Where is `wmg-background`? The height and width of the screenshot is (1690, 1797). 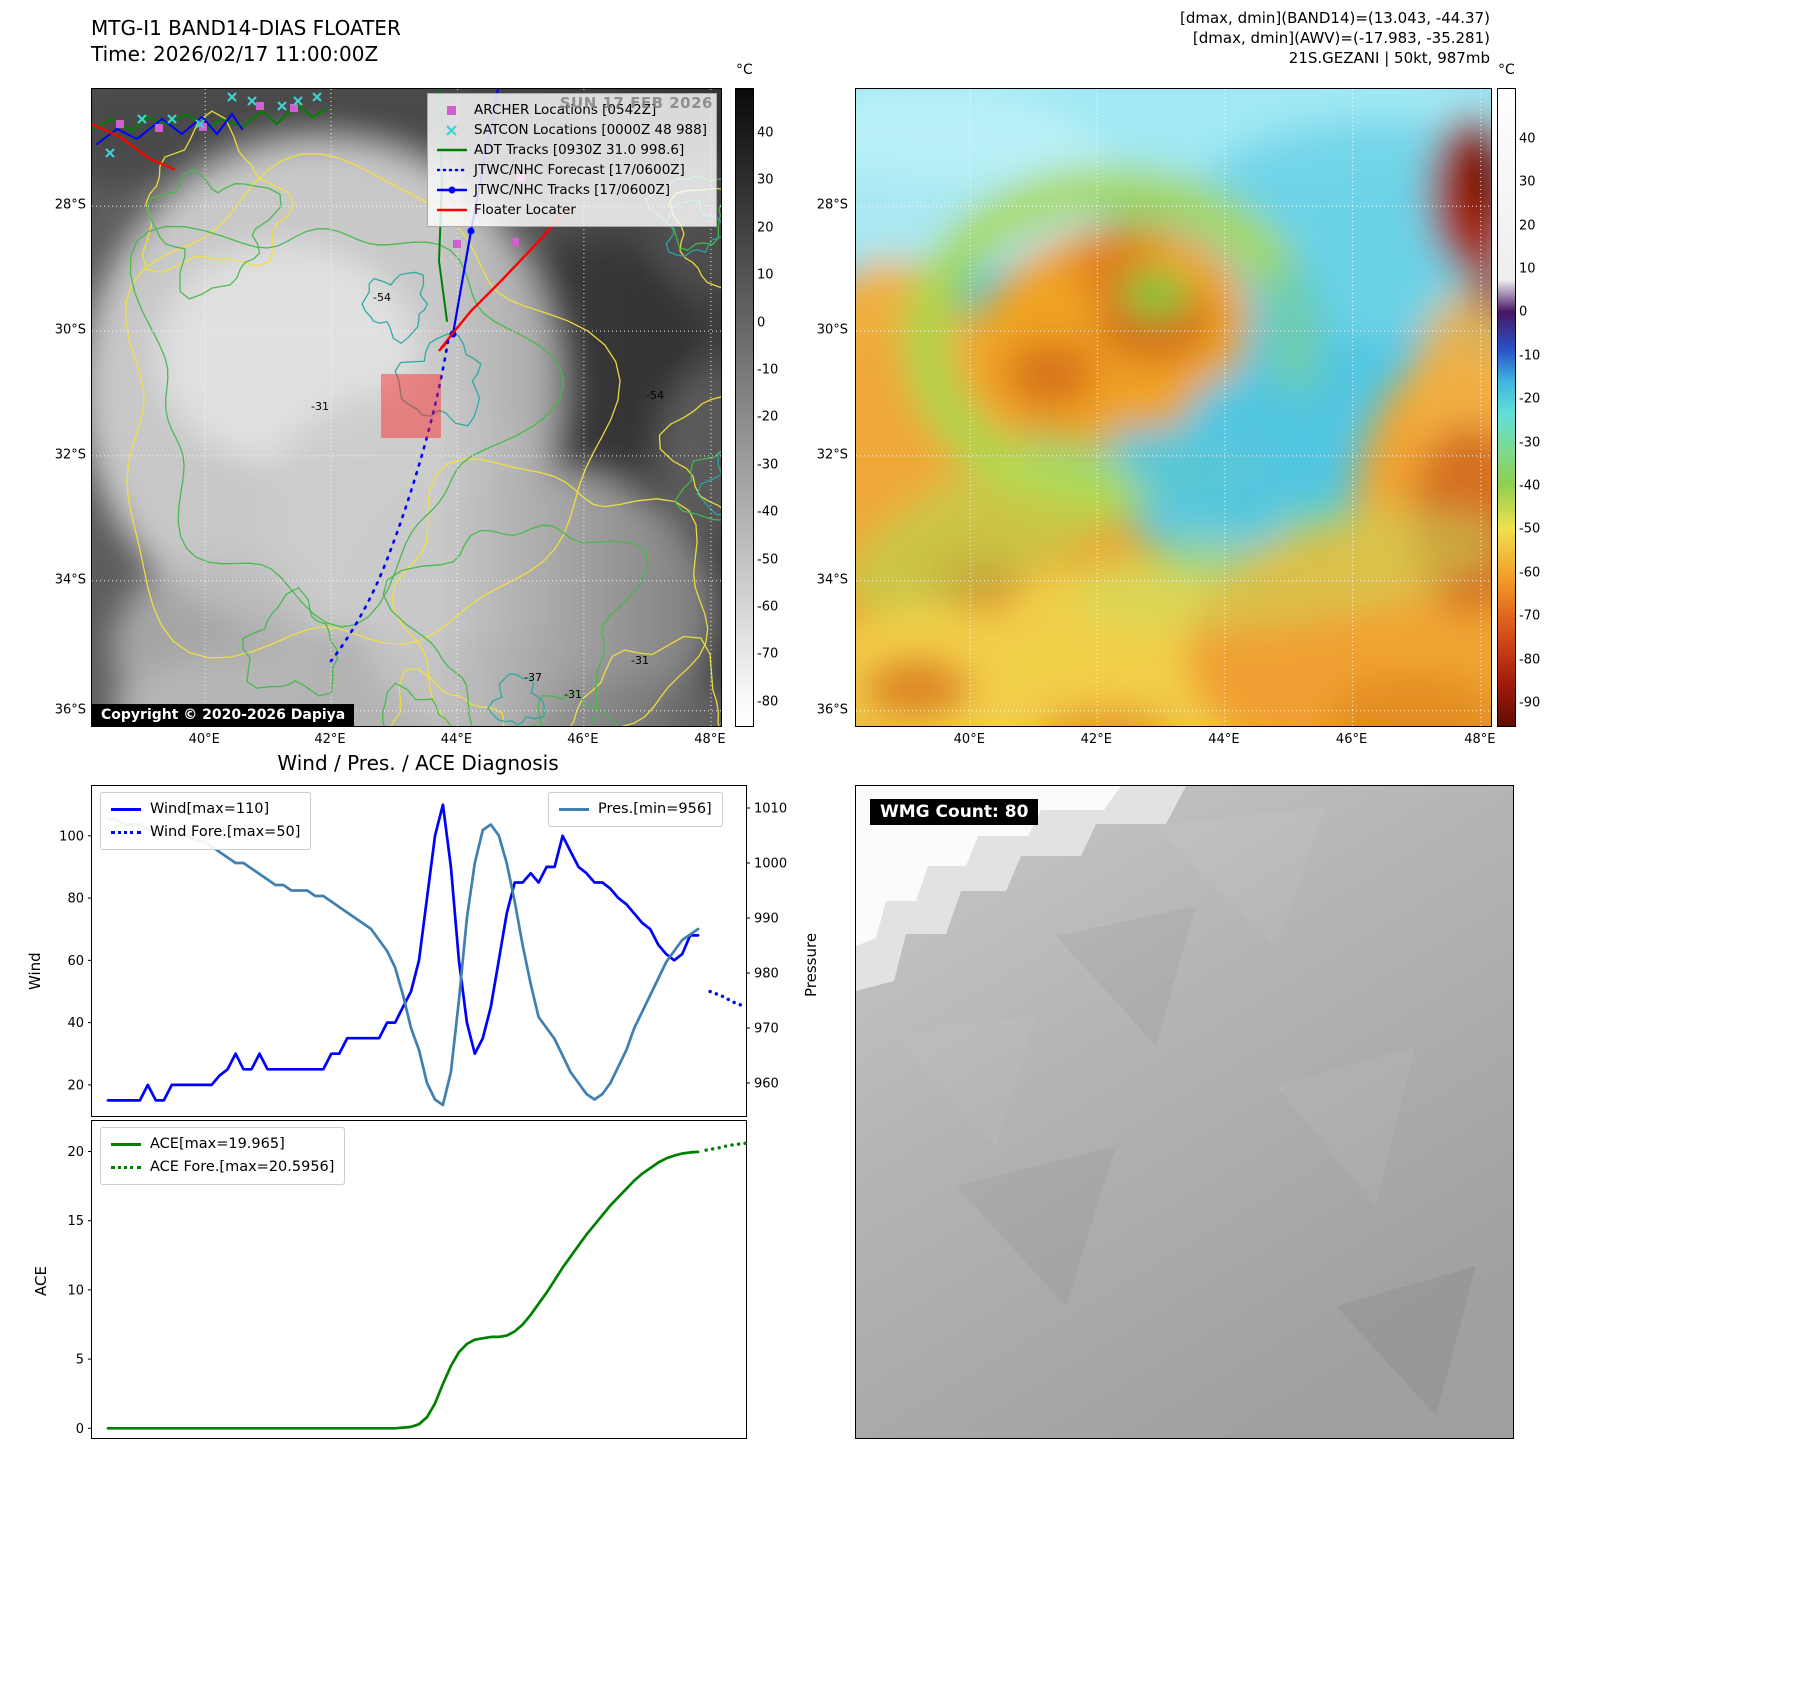 wmg-background is located at coordinates (1184, 1112).